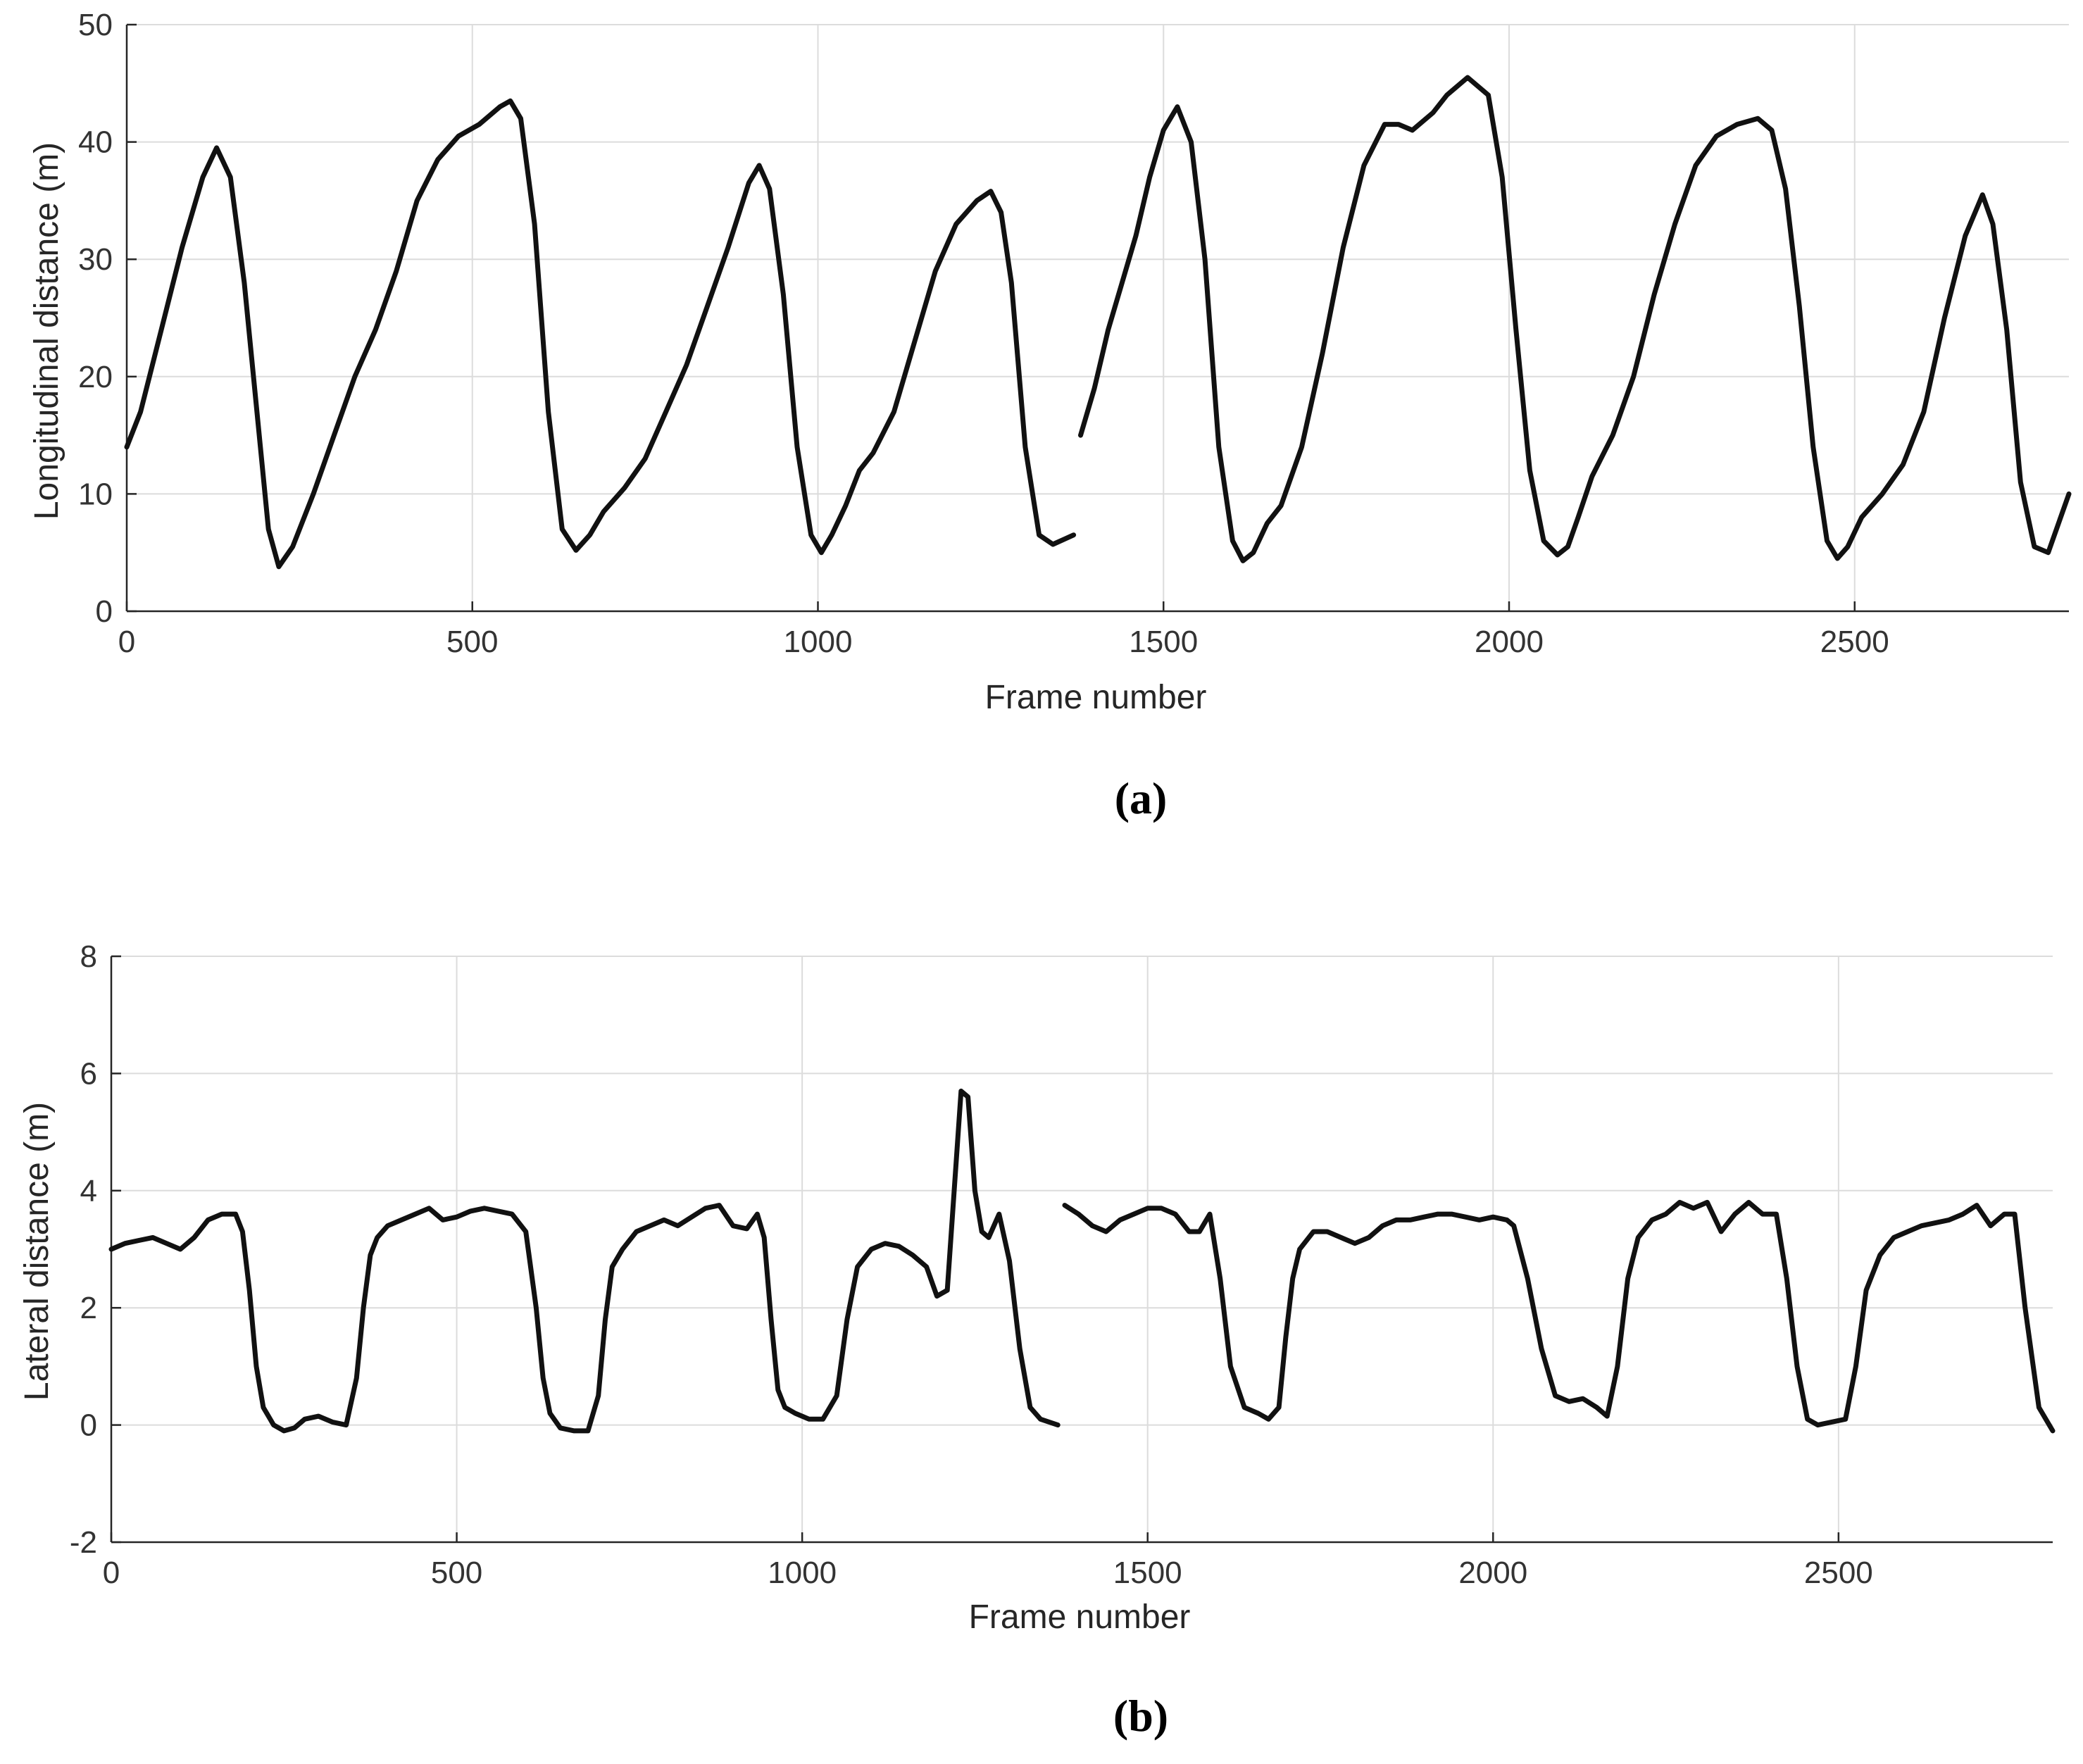 The image size is (2083, 1764). Describe the element at coordinates (1096, 697) in the screenshot. I see `x-axis-title-a: Frame number` at that location.